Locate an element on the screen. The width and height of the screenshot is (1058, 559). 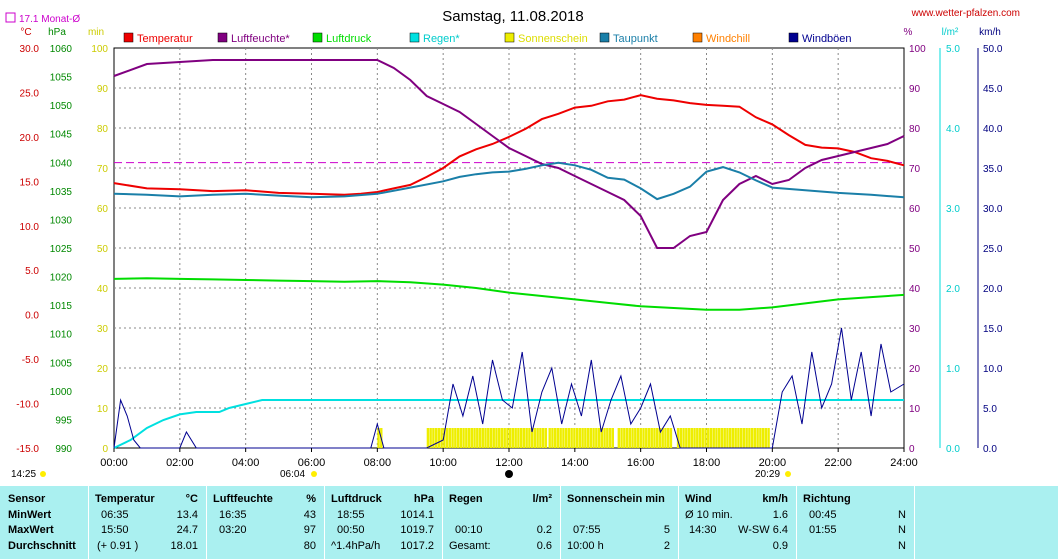
pressure-tick-label: 1060 is located at coordinates (61, 49).